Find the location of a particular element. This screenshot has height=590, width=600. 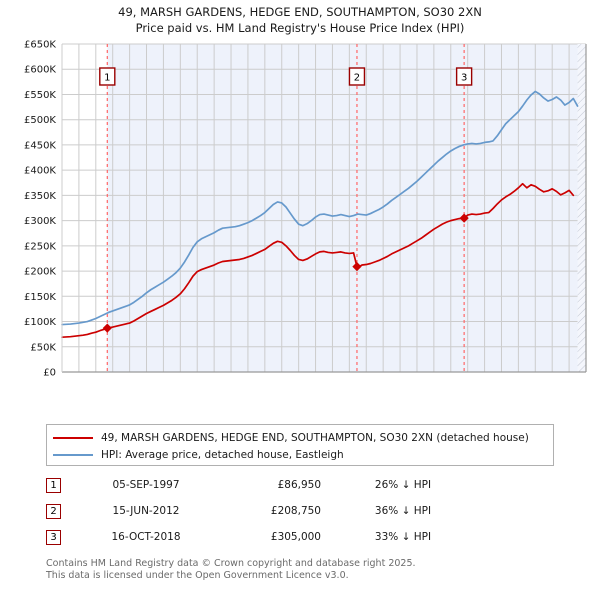

table-row: 3 16-OCT-2018 £305,000 33% ↓ HPI is located at coordinates (300, 537).